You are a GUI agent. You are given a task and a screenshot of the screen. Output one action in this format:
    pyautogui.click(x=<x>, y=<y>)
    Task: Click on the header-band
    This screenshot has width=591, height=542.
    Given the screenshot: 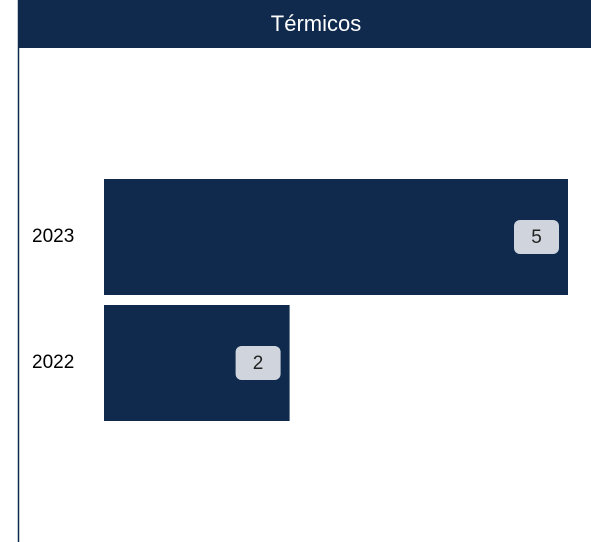 What is the action you would take?
    pyautogui.click(x=304, y=24)
    